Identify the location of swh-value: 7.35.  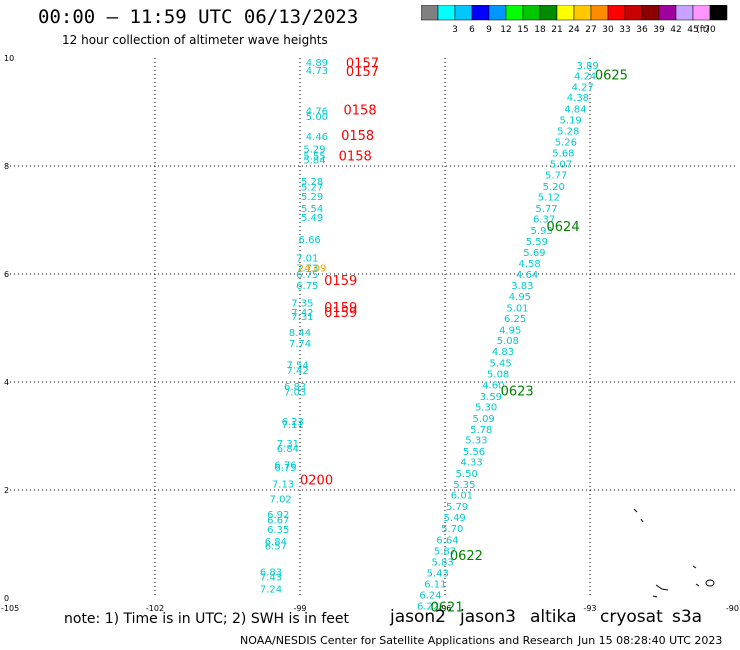
(302, 303).